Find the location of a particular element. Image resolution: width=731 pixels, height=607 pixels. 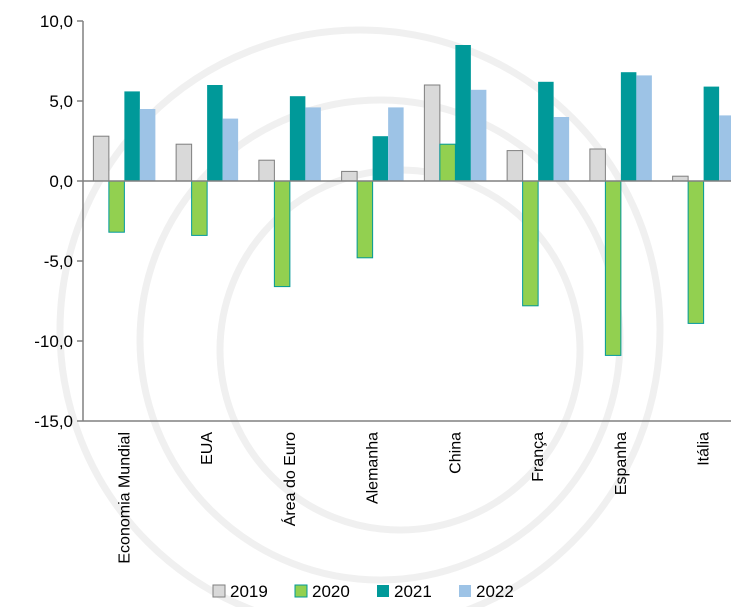

legend: 2019 2020 2021 2022 is located at coordinates (363, 591).